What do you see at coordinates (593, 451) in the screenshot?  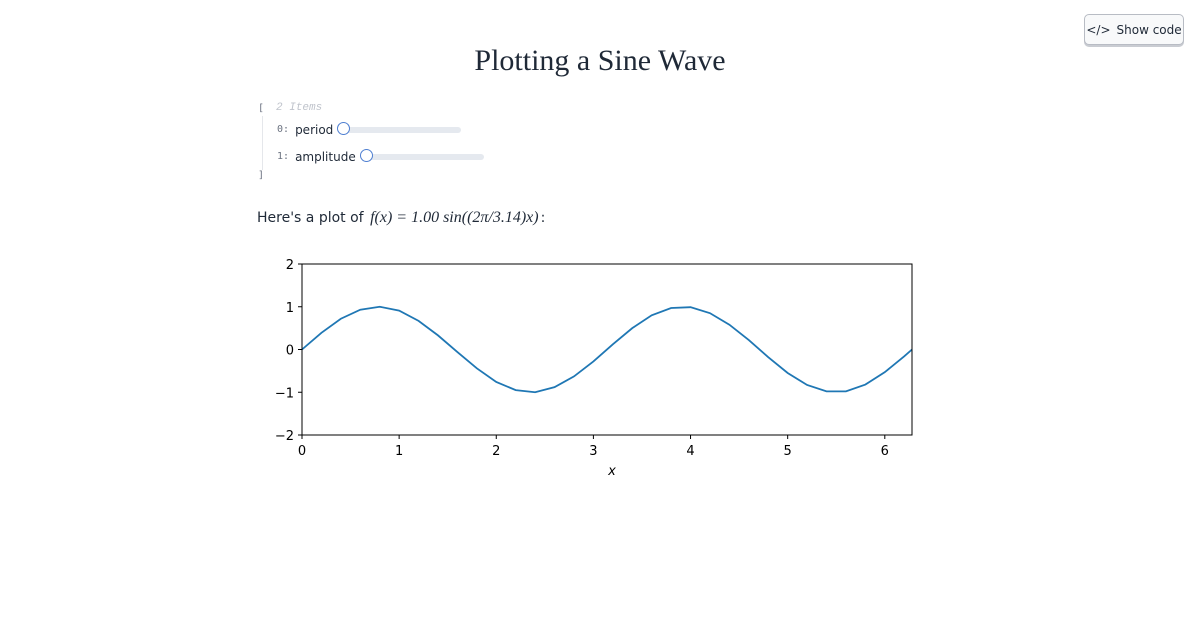 I see `x-tick-label: 3` at bounding box center [593, 451].